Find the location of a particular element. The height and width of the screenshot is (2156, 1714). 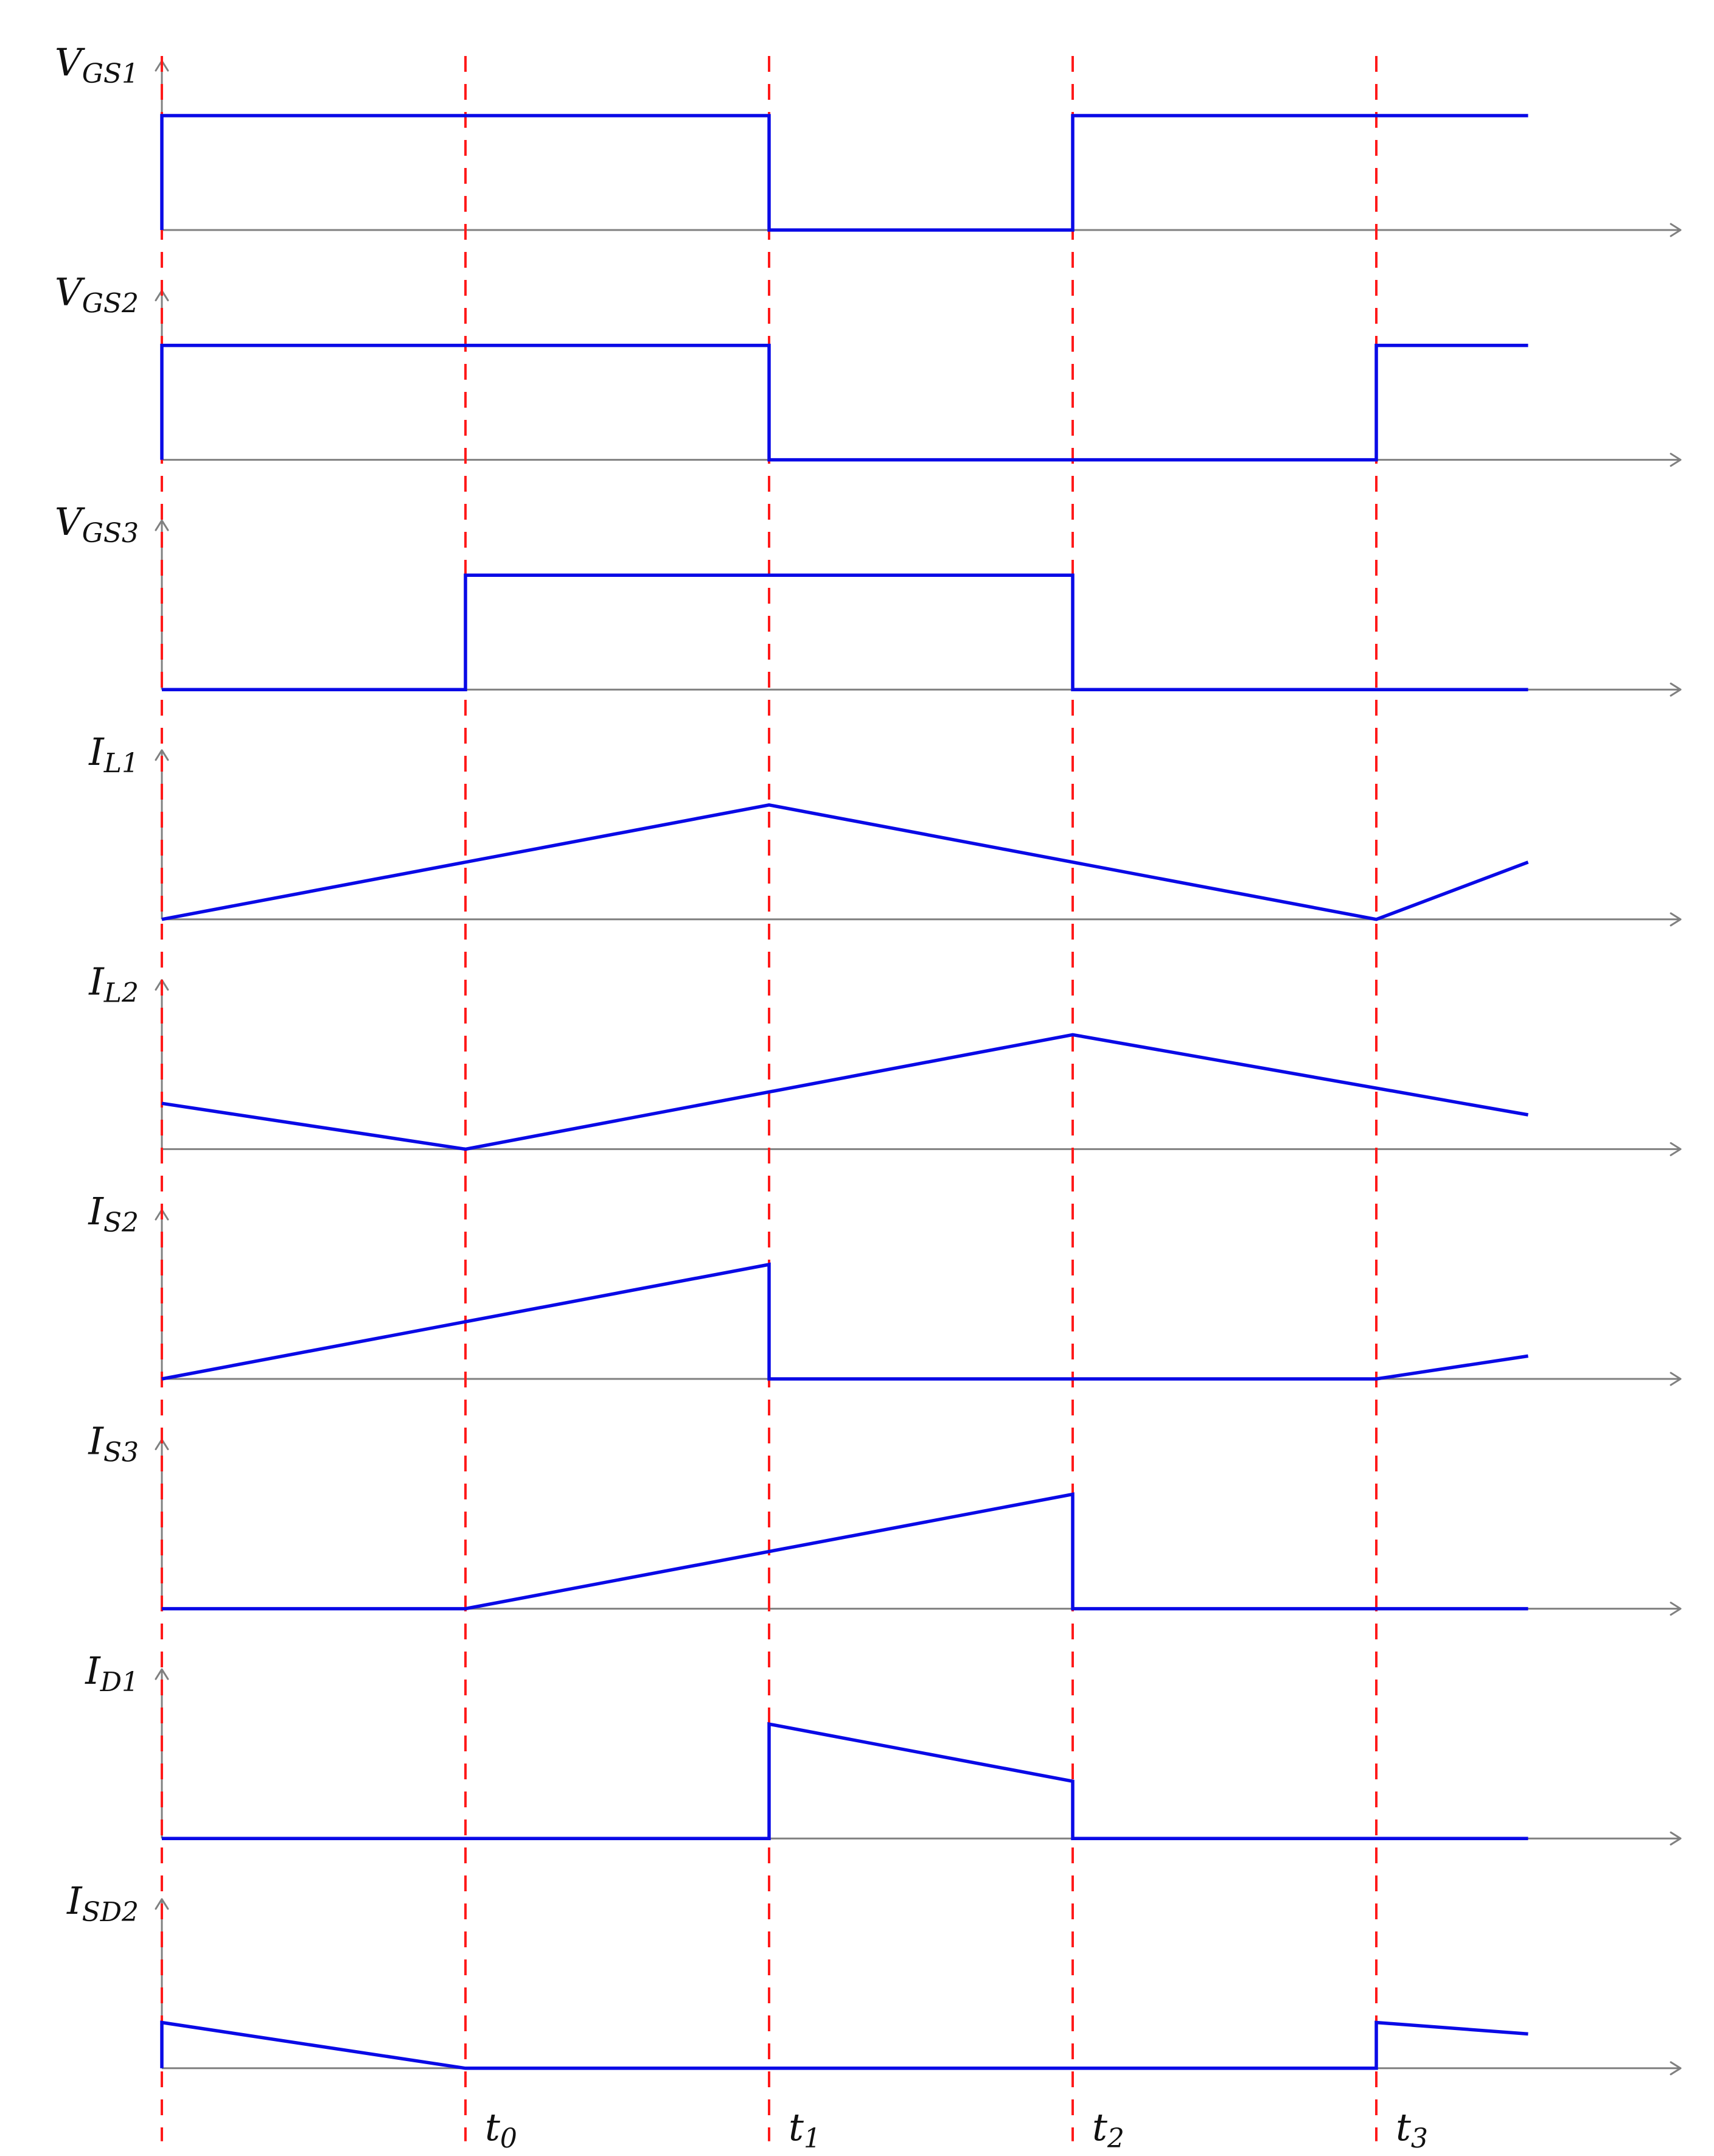

waveform-gs2 is located at coordinates (844, 402).